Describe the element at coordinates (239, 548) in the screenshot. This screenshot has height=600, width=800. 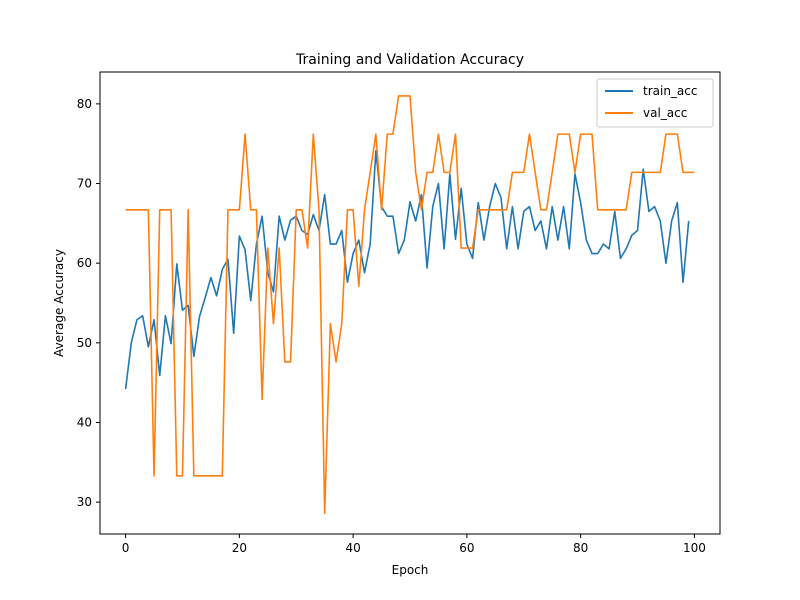
I see `x-tick-label: 20` at that location.